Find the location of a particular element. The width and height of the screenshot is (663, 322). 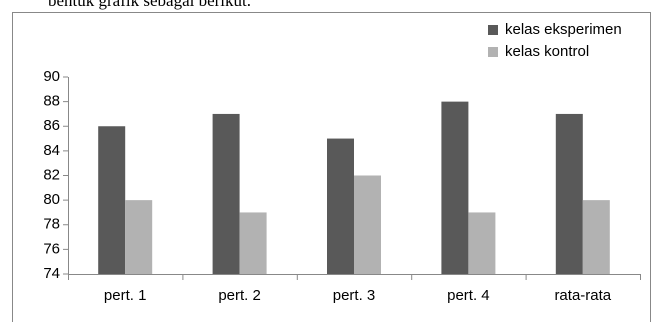

x-tick-label: rata-rata is located at coordinates (582, 295).